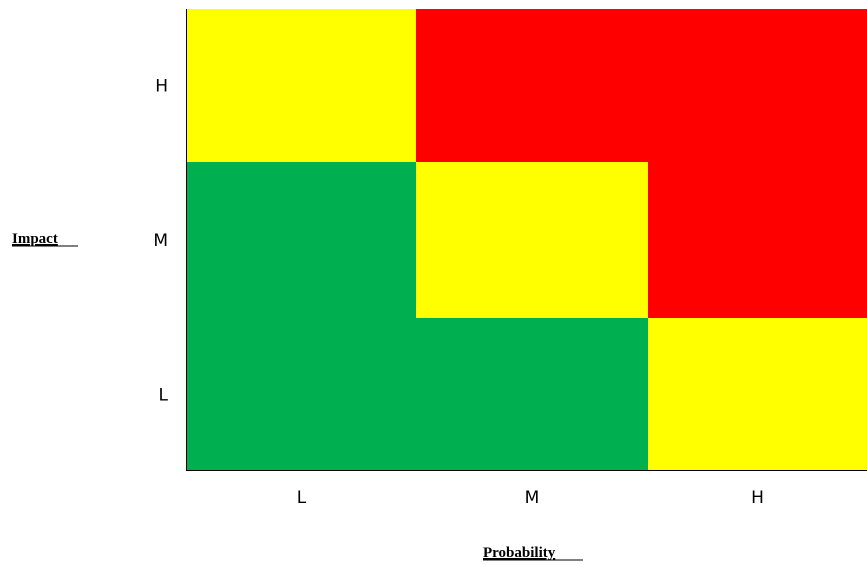  I want to click on heatmap-cell-l-l, so click(301, 394).